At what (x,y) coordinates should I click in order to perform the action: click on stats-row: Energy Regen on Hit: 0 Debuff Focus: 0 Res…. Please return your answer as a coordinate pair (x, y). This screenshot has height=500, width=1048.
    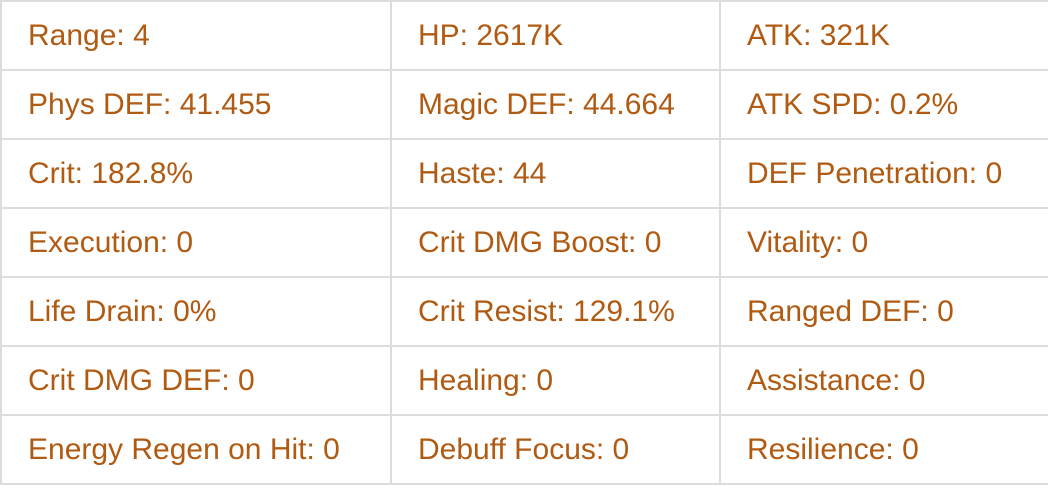
    Looking at the image, I should click on (524, 449).